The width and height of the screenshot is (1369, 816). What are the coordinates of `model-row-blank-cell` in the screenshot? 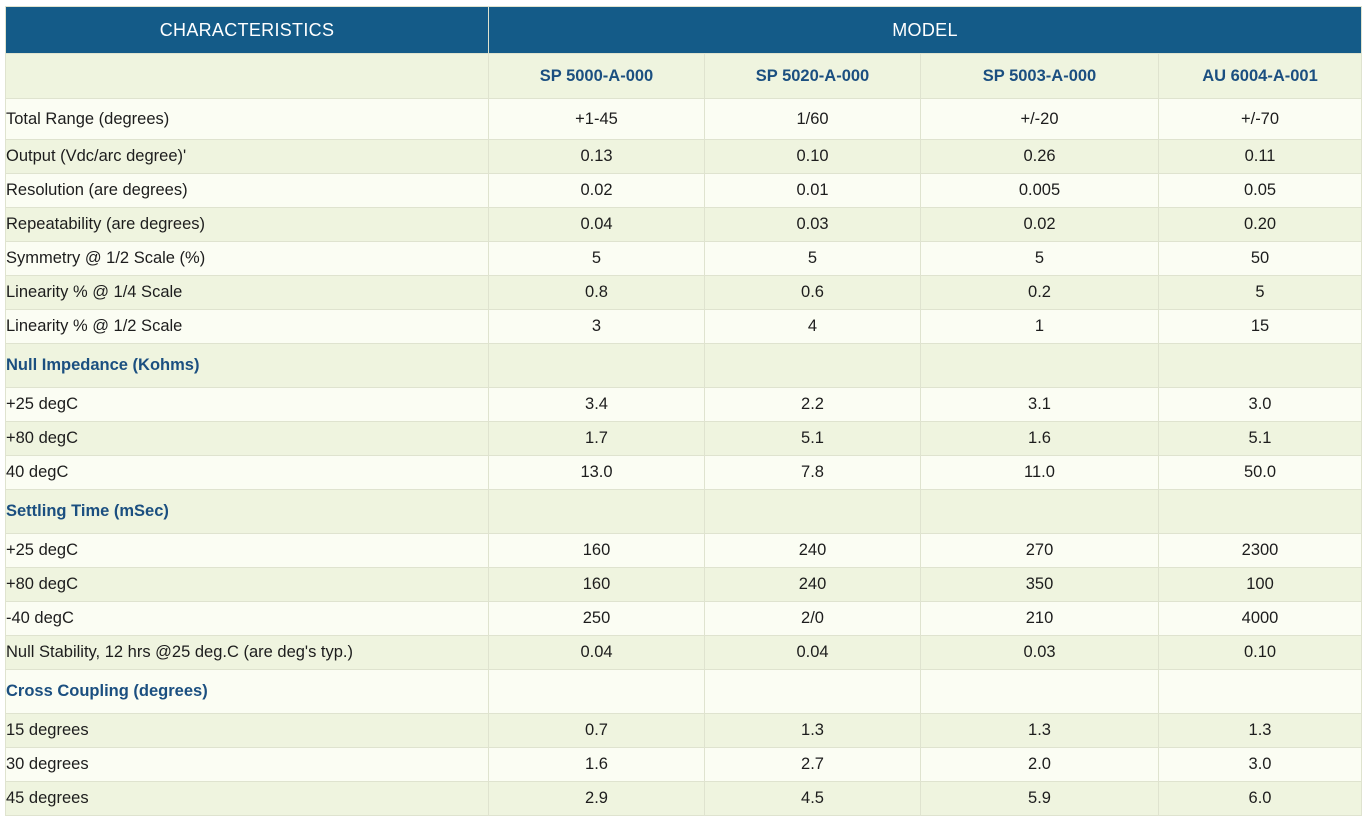 It's located at (247, 76).